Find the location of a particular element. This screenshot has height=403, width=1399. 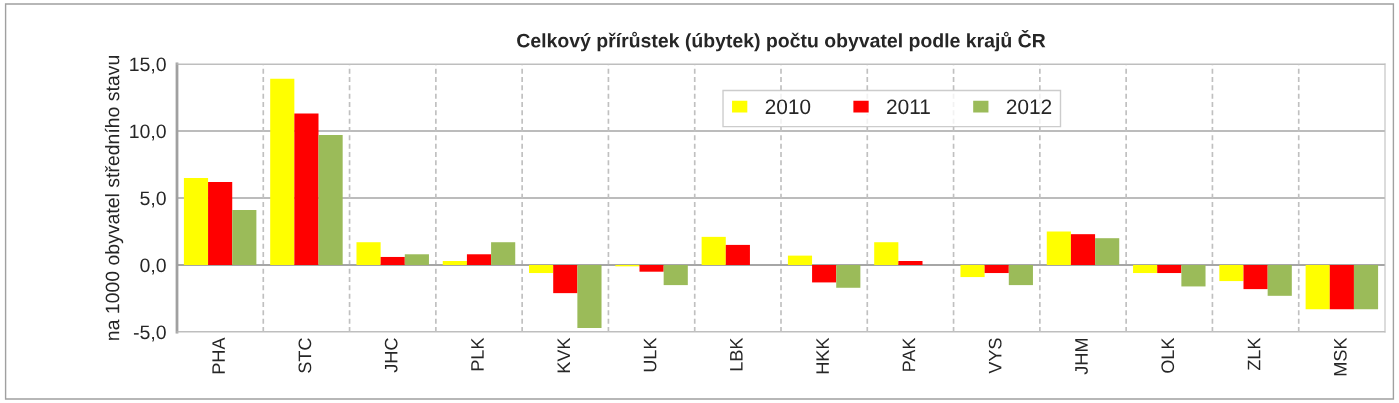

x-tick-label: OLK is located at coordinates (1168, 355).